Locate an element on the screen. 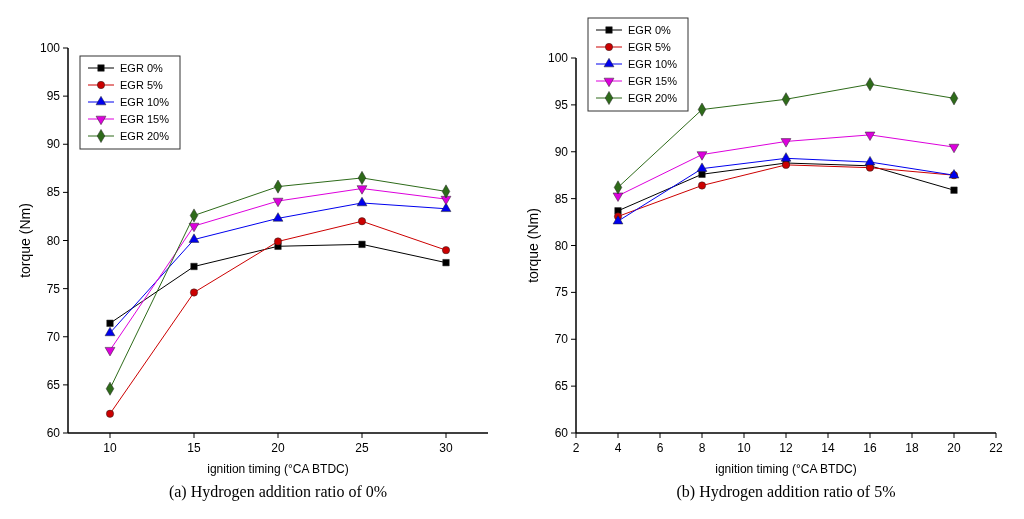 Image resolution: width=1024 pixels, height=519 pixels. x-tick-label: 14 is located at coordinates (828, 448).